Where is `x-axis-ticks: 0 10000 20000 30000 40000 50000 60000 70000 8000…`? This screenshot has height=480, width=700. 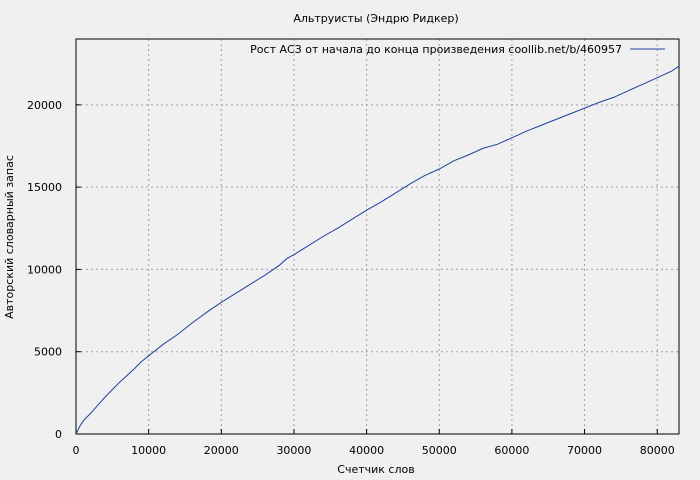 x-axis-ticks: 0 10000 20000 30000 40000 50000 60000 70000 8000… is located at coordinates (374, 443).